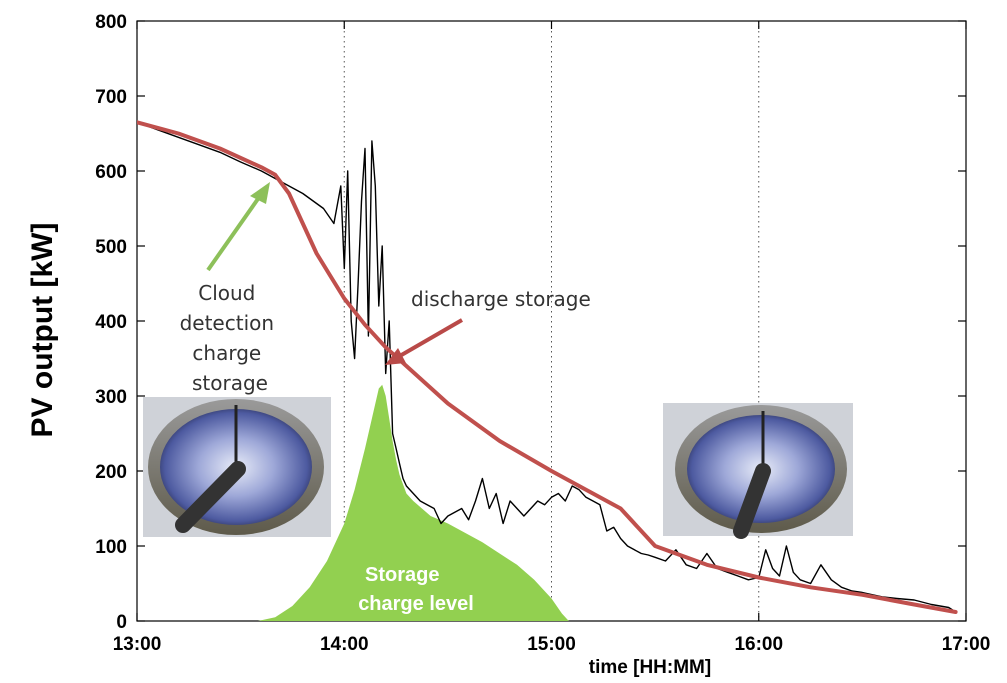  What do you see at coordinates (966, 644) in the screenshot?
I see `x-tick-label: 17:00` at bounding box center [966, 644].